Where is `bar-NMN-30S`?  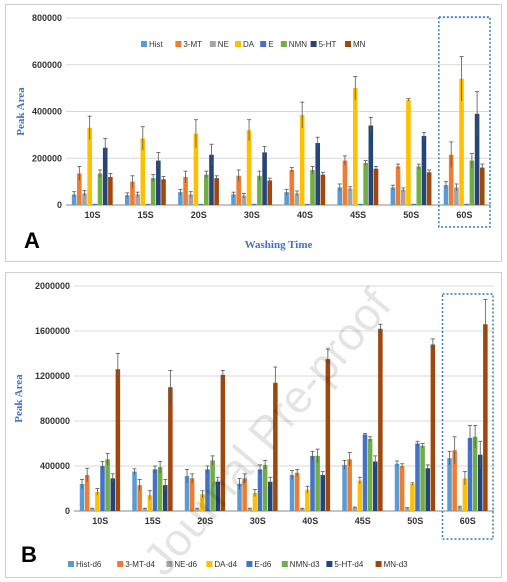
bar-NMN-30S is located at coordinates (259, 190).